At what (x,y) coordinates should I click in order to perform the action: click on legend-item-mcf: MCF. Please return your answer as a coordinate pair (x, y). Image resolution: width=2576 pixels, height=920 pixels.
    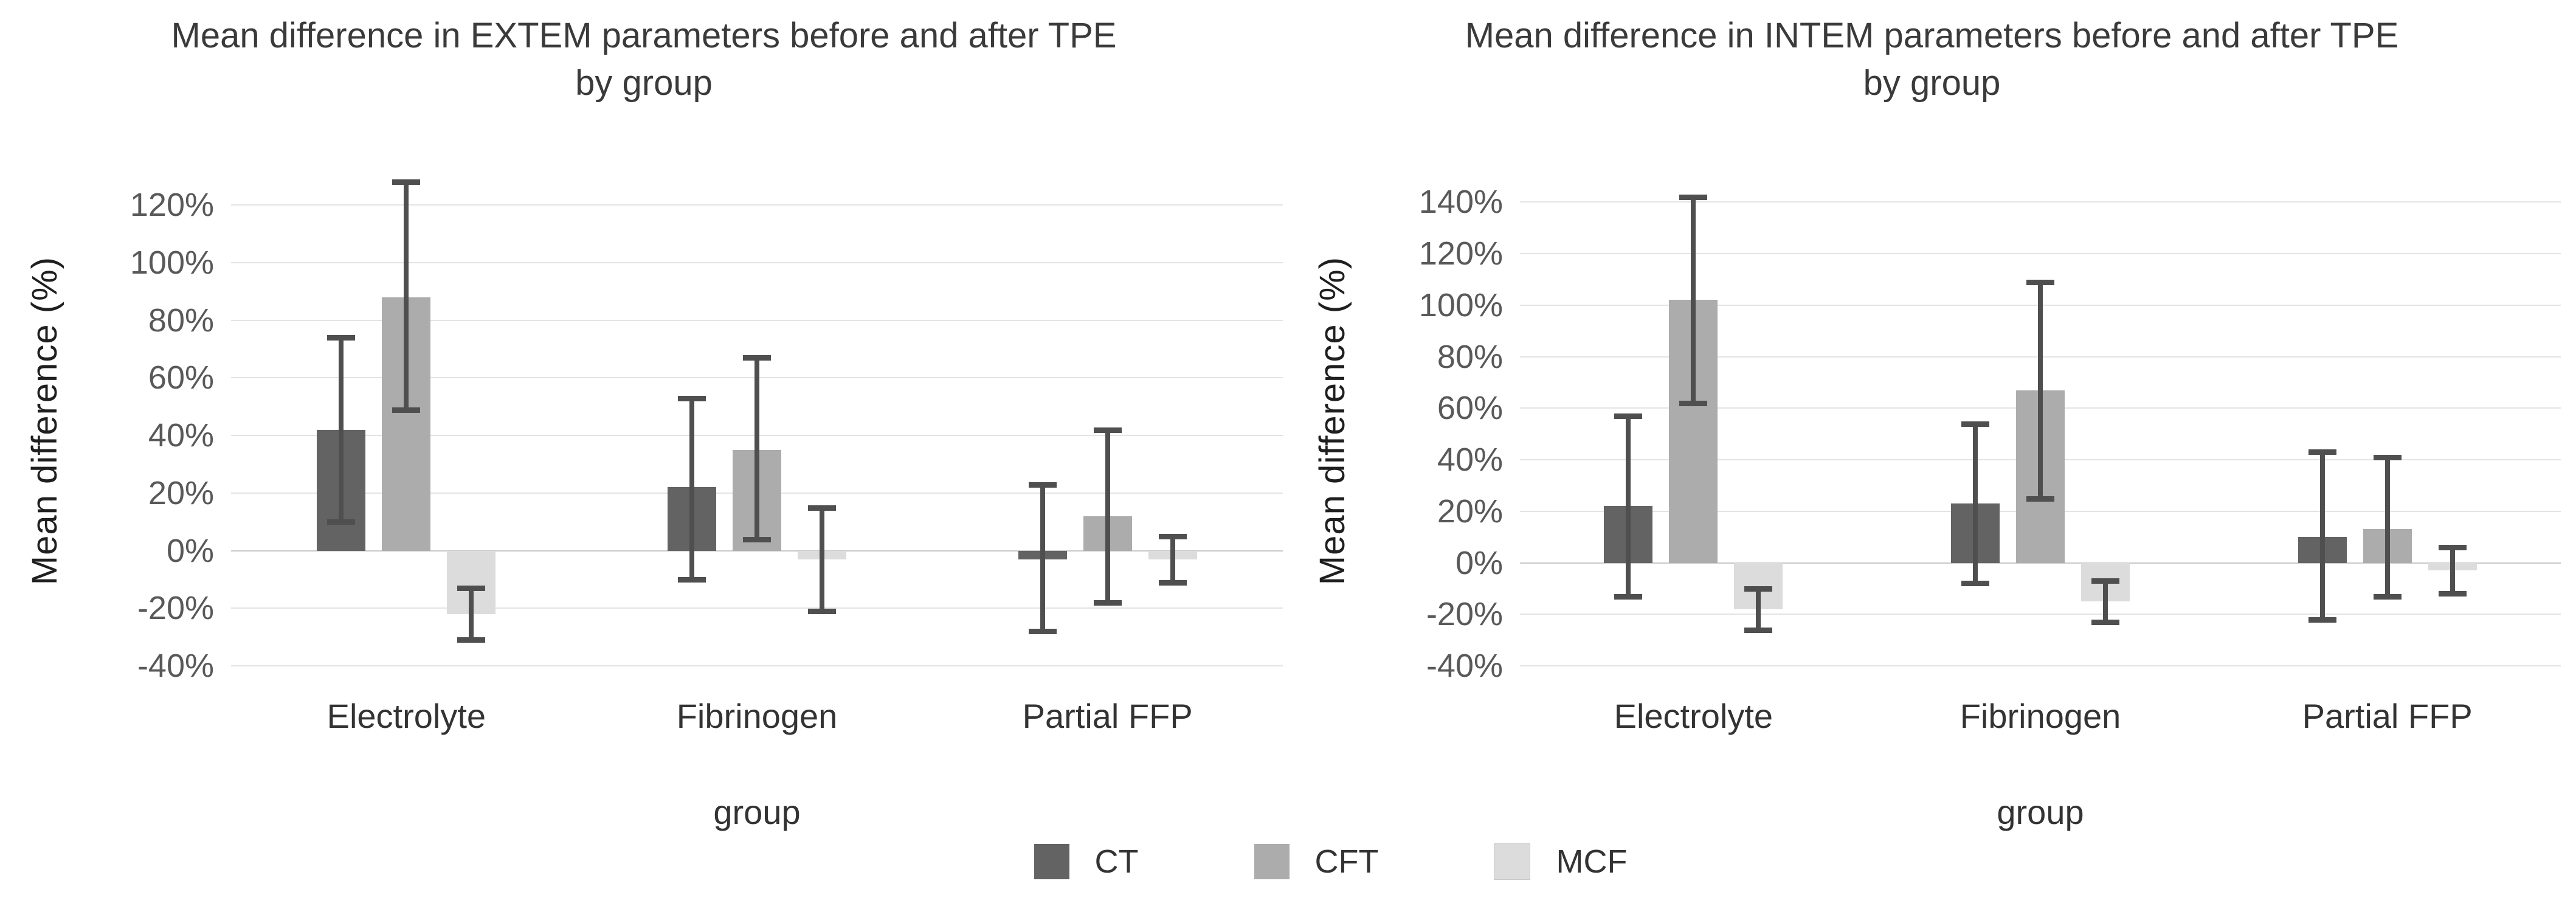
    Looking at the image, I should click on (1560, 861).